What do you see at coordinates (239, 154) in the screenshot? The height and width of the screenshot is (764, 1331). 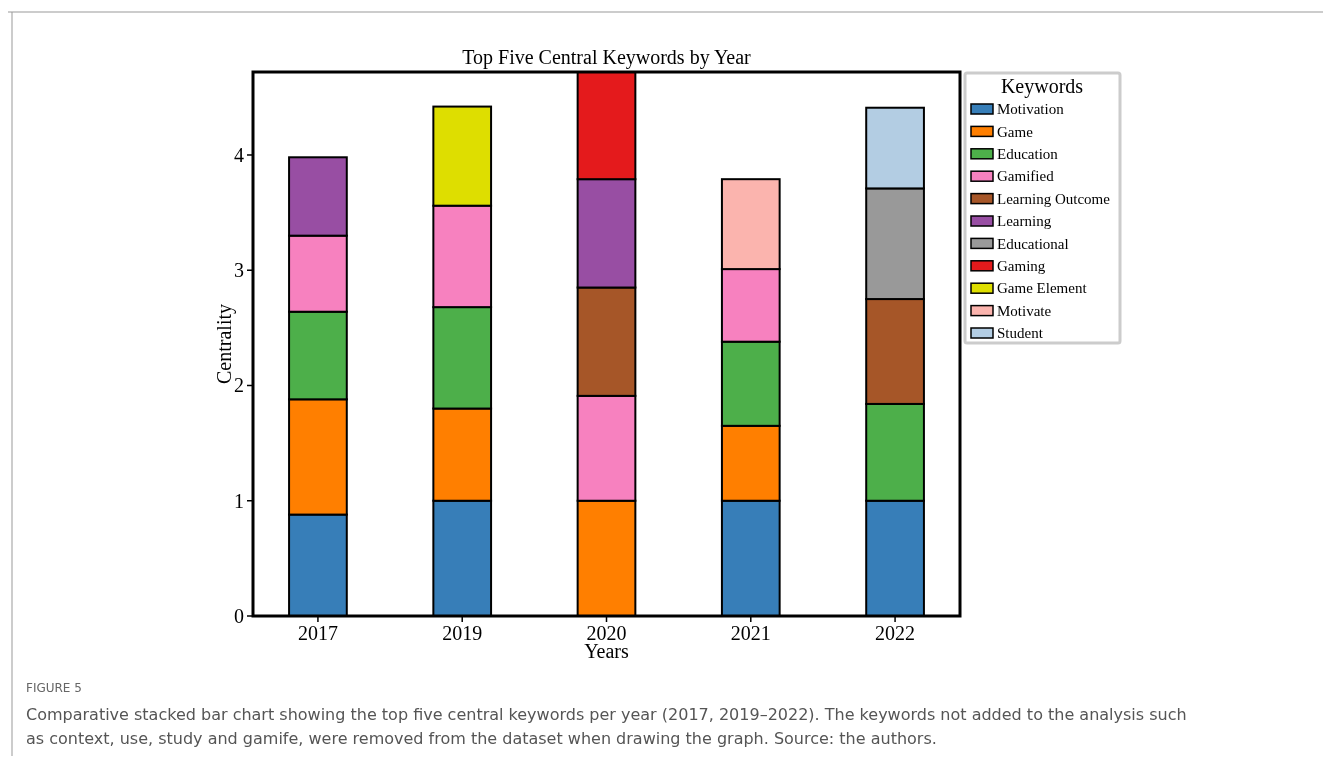 I see `y-tick-label: 4` at bounding box center [239, 154].